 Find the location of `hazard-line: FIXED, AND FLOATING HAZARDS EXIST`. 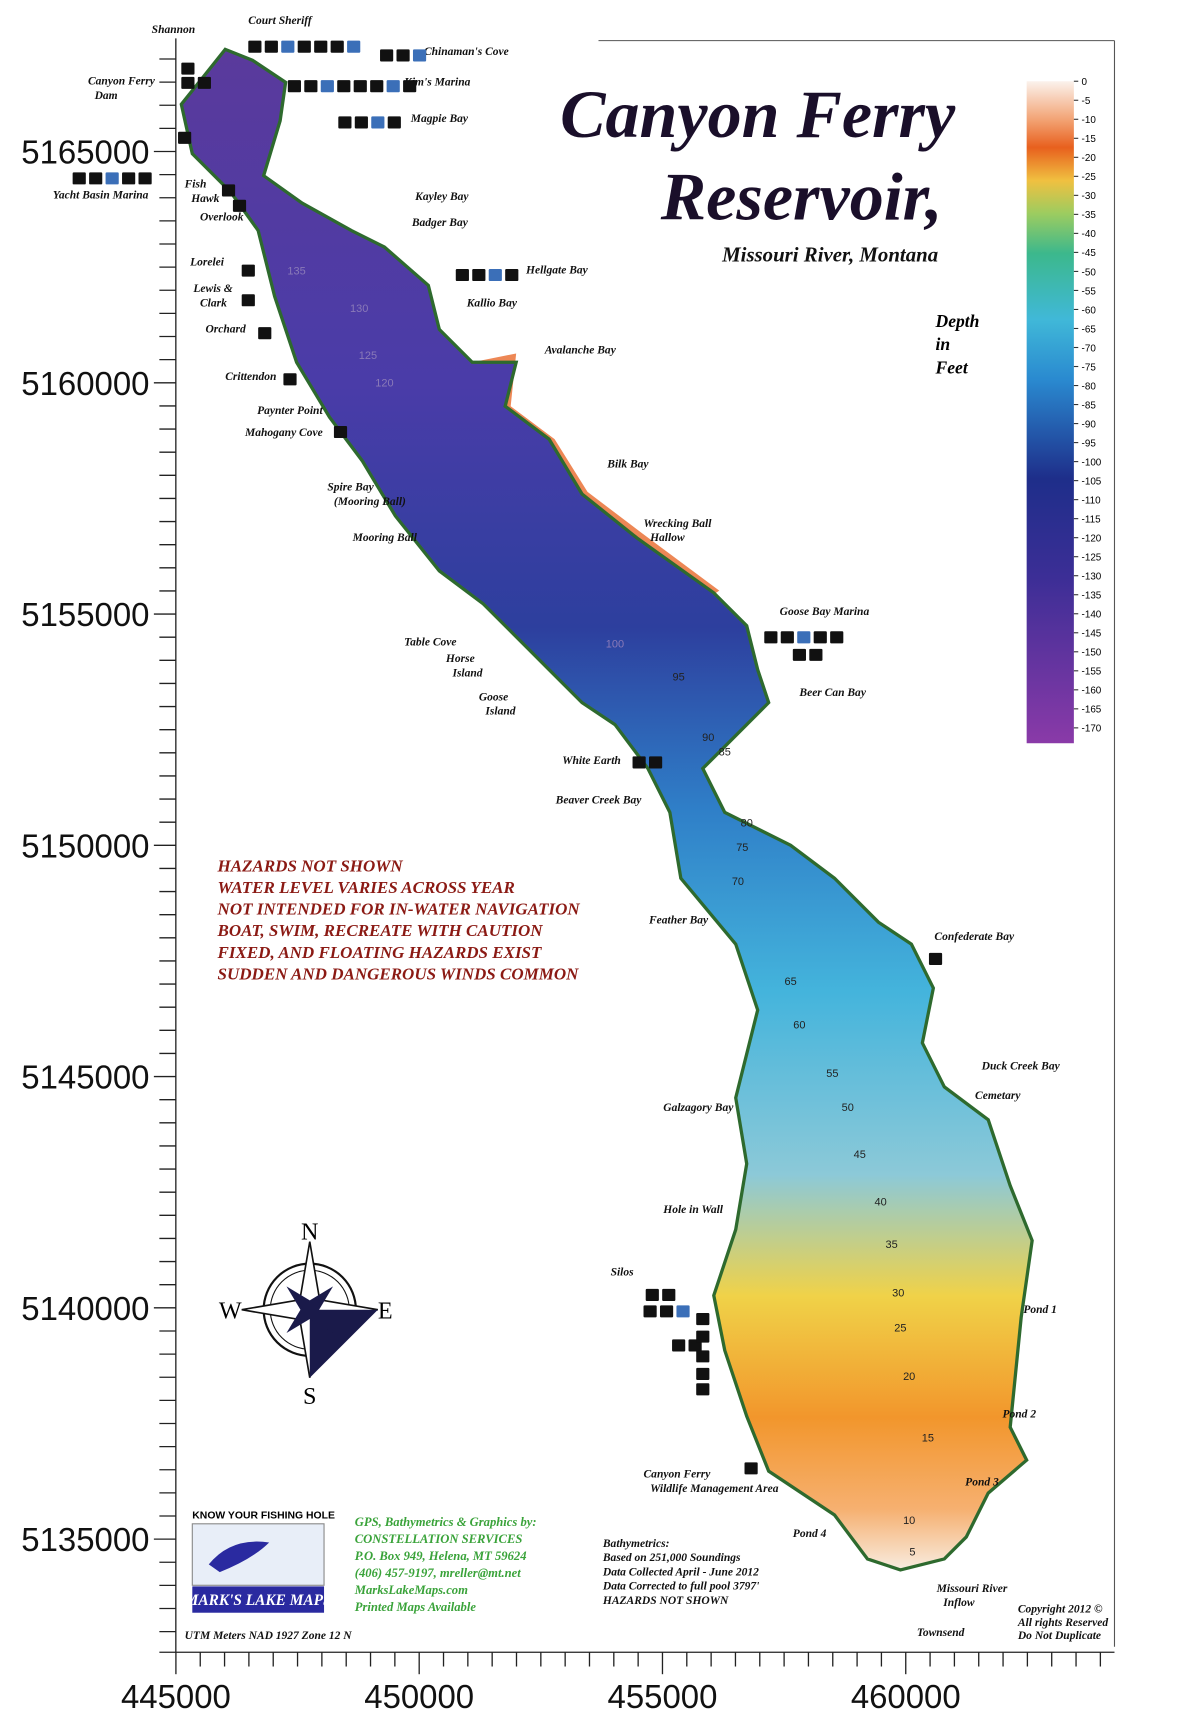

hazard-line: FIXED, AND FLOATING HAZARDS EXIST is located at coordinates (379, 952).